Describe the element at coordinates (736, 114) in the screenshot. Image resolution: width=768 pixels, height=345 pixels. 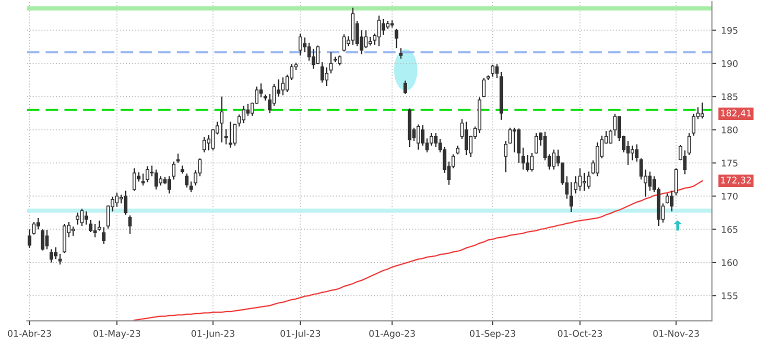
I see `text: 182,41` at that location.